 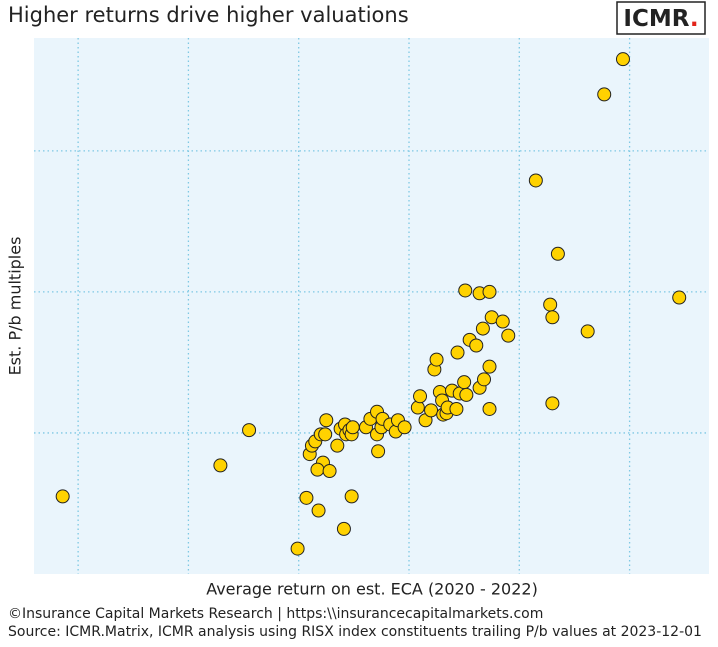 What do you see at coordinates (208, 15) in the screenshot?
I see `chart-title: Higher returns drive higher valuations` at bounding box center [208, 15].